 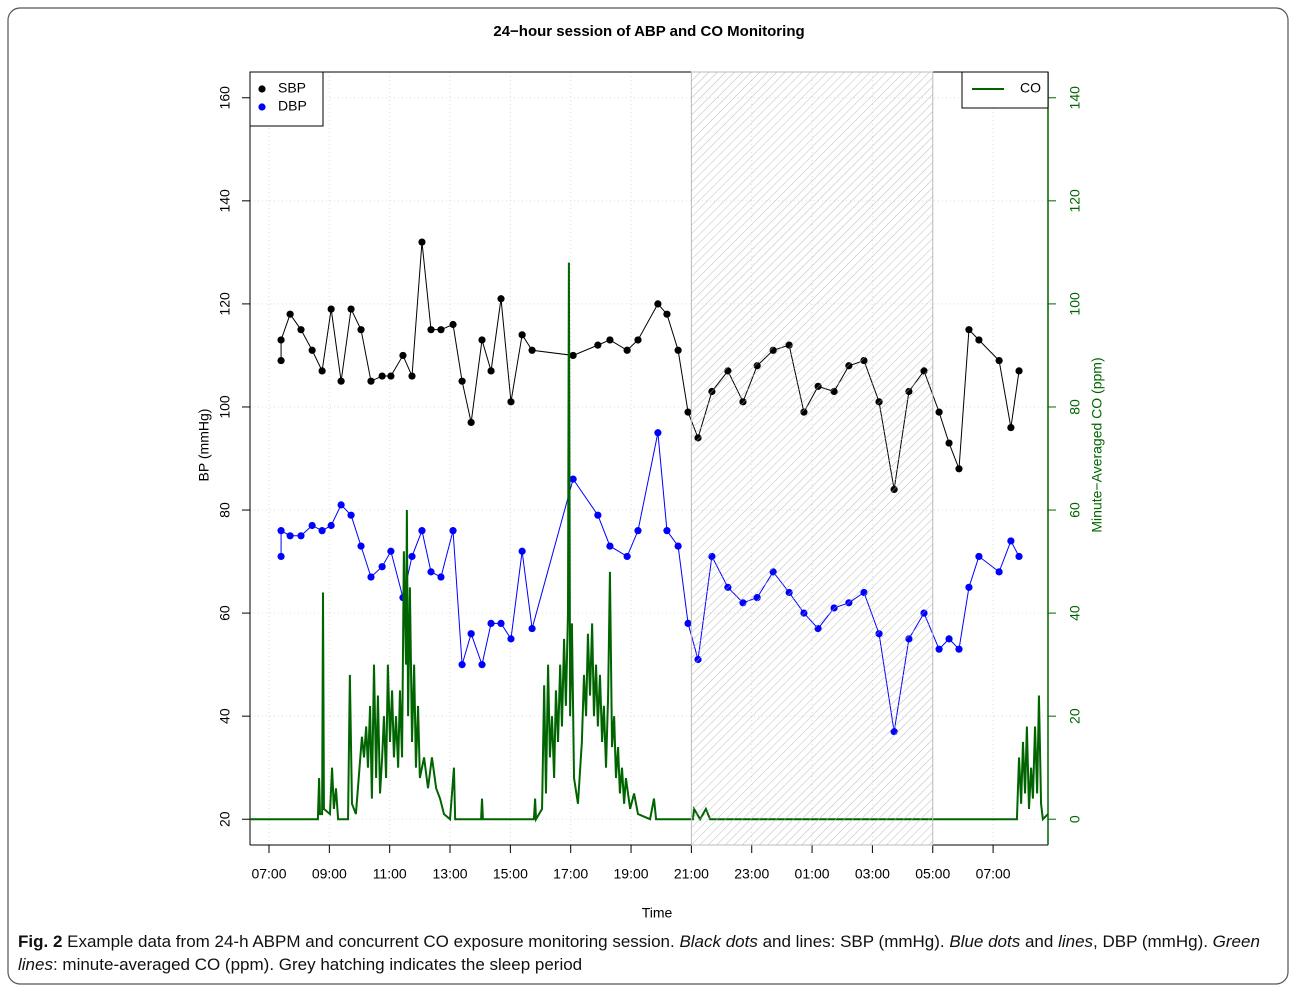 I want to click on caption-run: Black dots, so click(x=718, y=941).